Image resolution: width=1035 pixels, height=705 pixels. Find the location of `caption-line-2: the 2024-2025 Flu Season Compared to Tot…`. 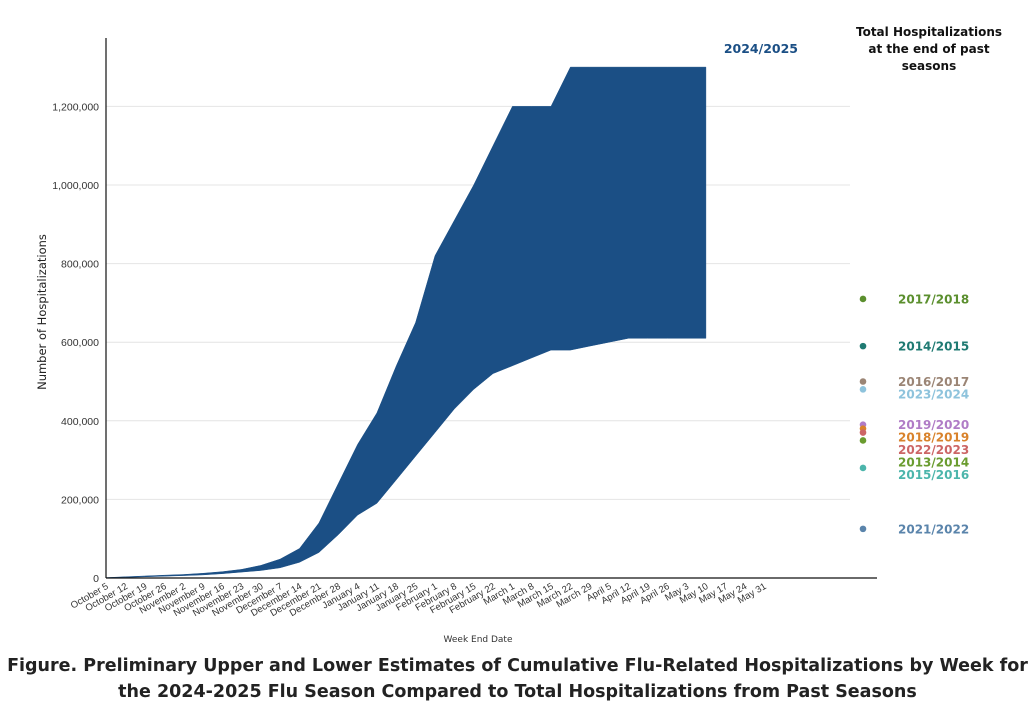

caption-line-2: the 2024-2025 Flu Season Compared to Tot… is located at coordinates (517, 692).